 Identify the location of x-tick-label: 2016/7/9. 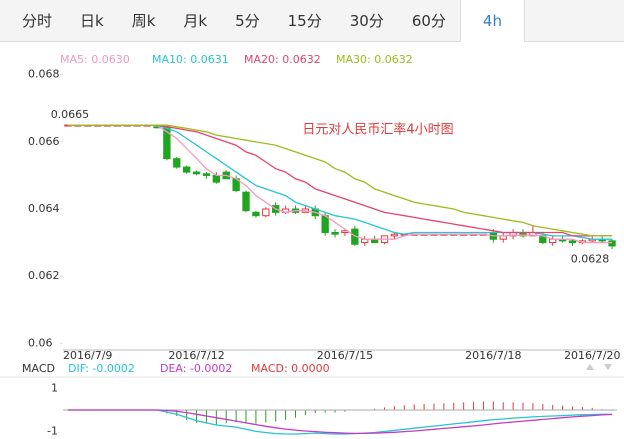
(87, 355).